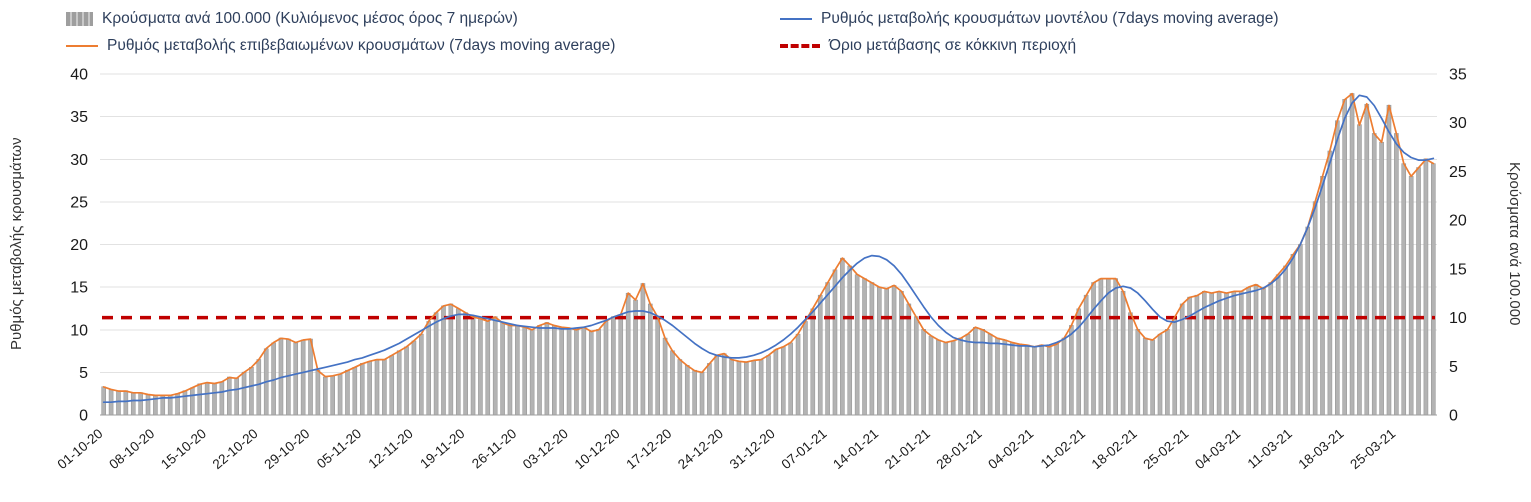 Image resolution: width=1531 pixels, height=502 pixels. I want to click on svg-text: 25-02-21, so click(1165, 449).